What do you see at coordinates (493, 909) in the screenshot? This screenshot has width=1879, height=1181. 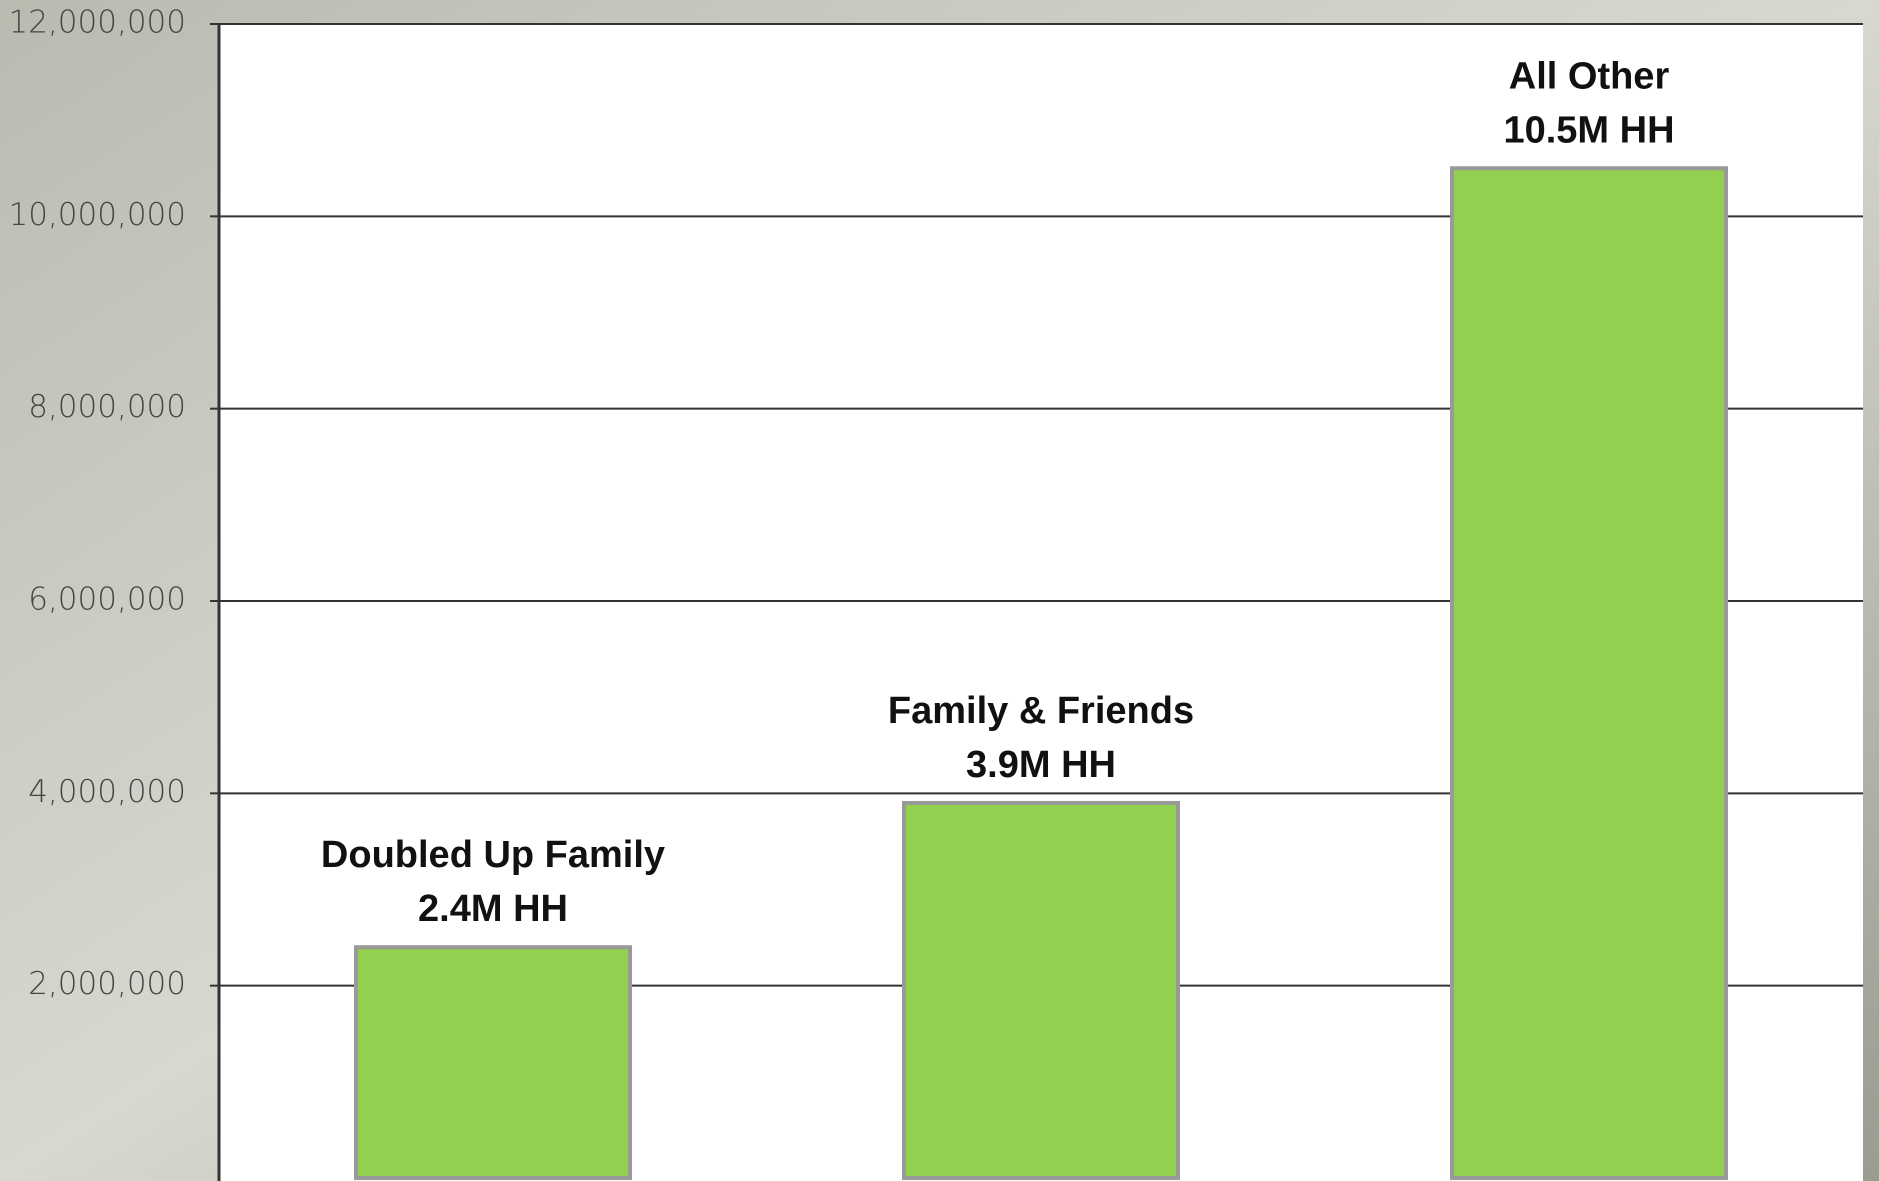 I see `value-label: 2.4M HH` at bounding box center [493, 909].